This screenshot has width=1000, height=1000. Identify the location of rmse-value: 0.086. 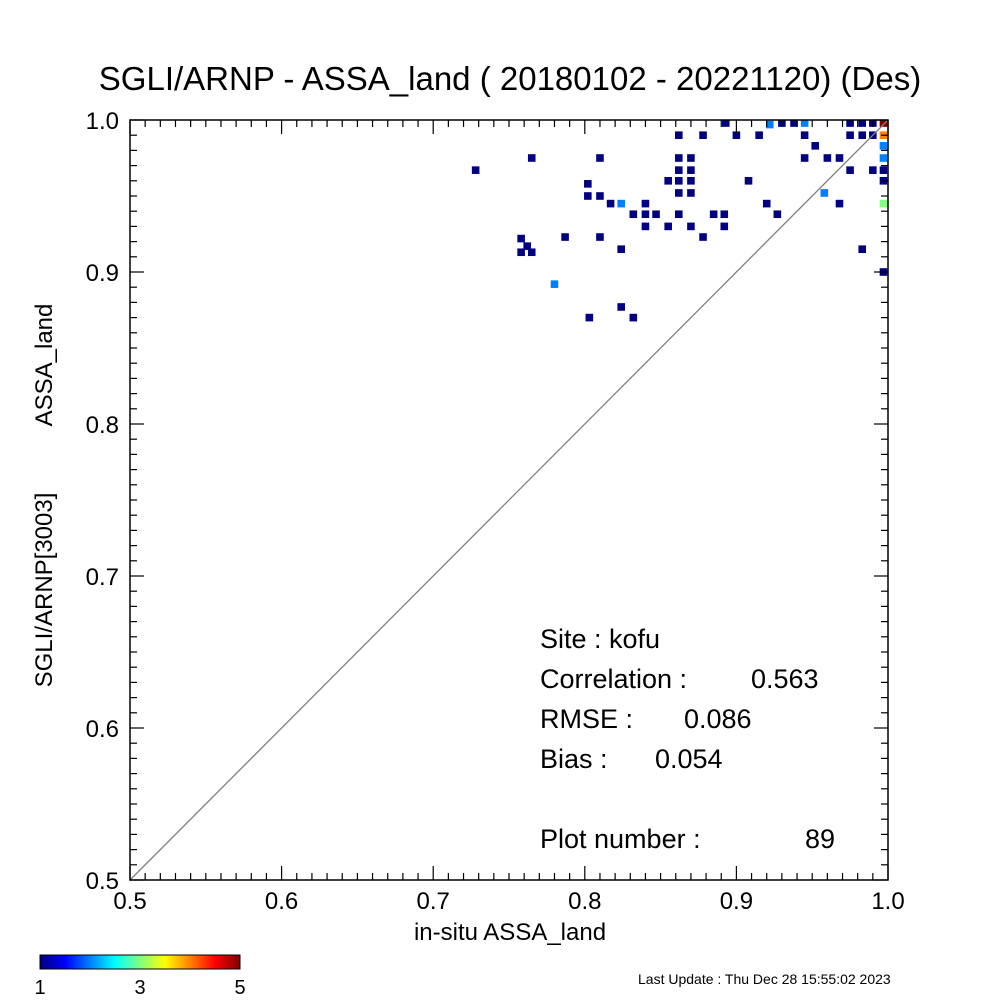
(718, 719).